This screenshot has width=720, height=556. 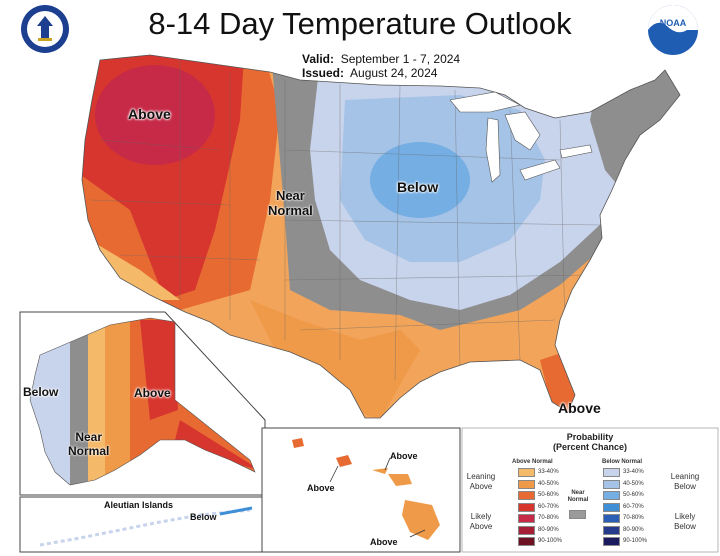 What do you see at coordinates (370, 73) in the screenshot?
I see `issued-date: Issued: August 24, 2024` at bounding box center [370, 73].